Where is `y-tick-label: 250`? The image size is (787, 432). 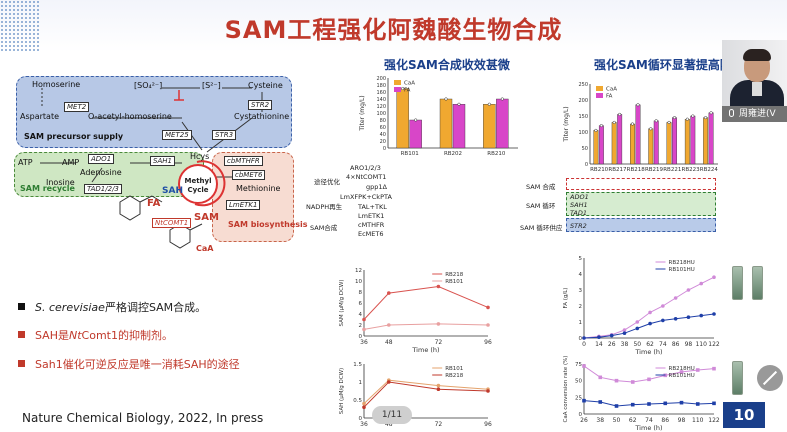
y-tick-label: 250 is located at coordinates (583, 85).